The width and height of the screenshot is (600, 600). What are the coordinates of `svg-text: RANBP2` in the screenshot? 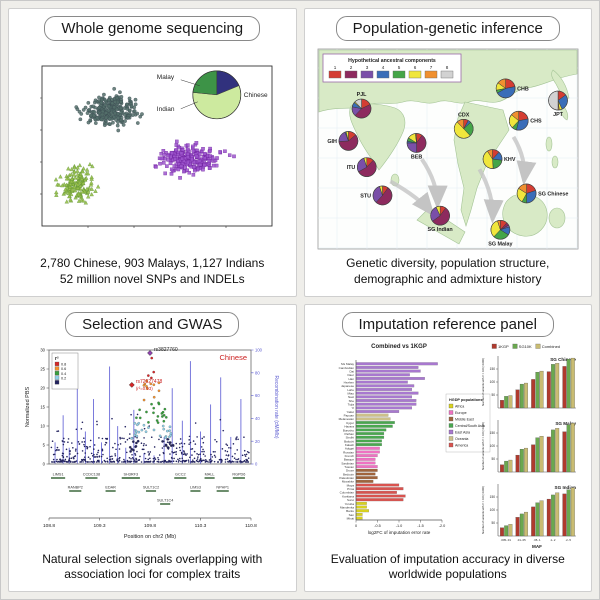 It's located at (75, 488).